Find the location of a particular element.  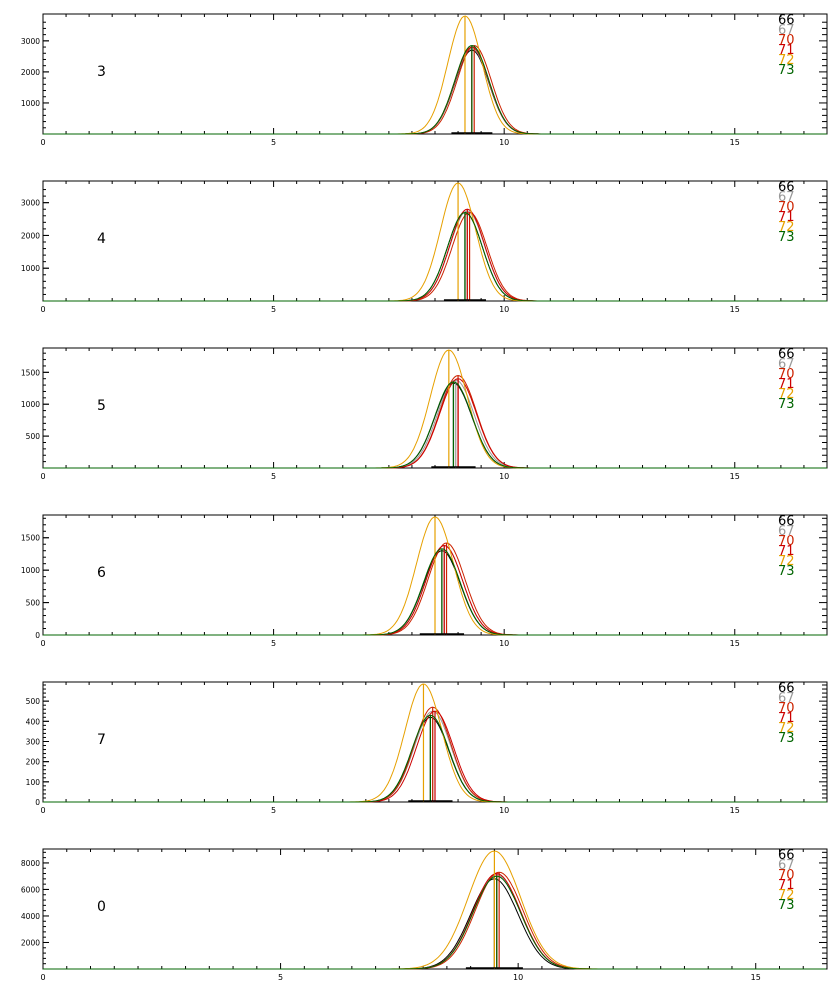

panel-label: 7 is located at coordinates (101, 740).